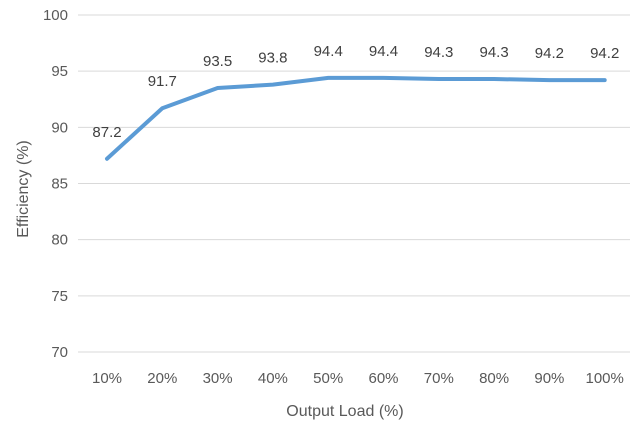  Describe the element at coordinates (549, 378) in the screenshot. I see `x-tick-label: 90%` at that location.